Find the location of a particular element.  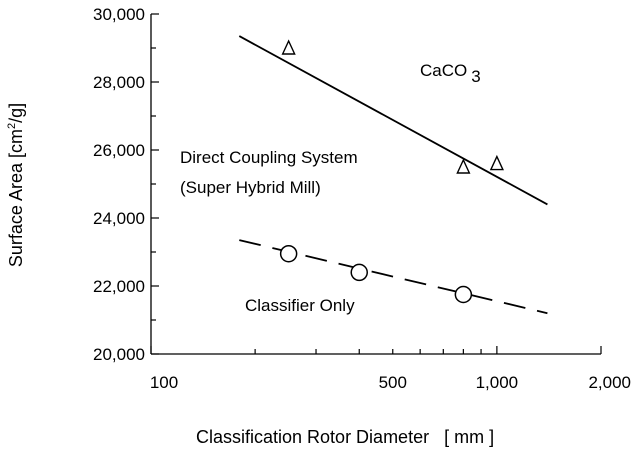

annotation-classifier-only: Classifier Only is located at coordinates (300, 305).